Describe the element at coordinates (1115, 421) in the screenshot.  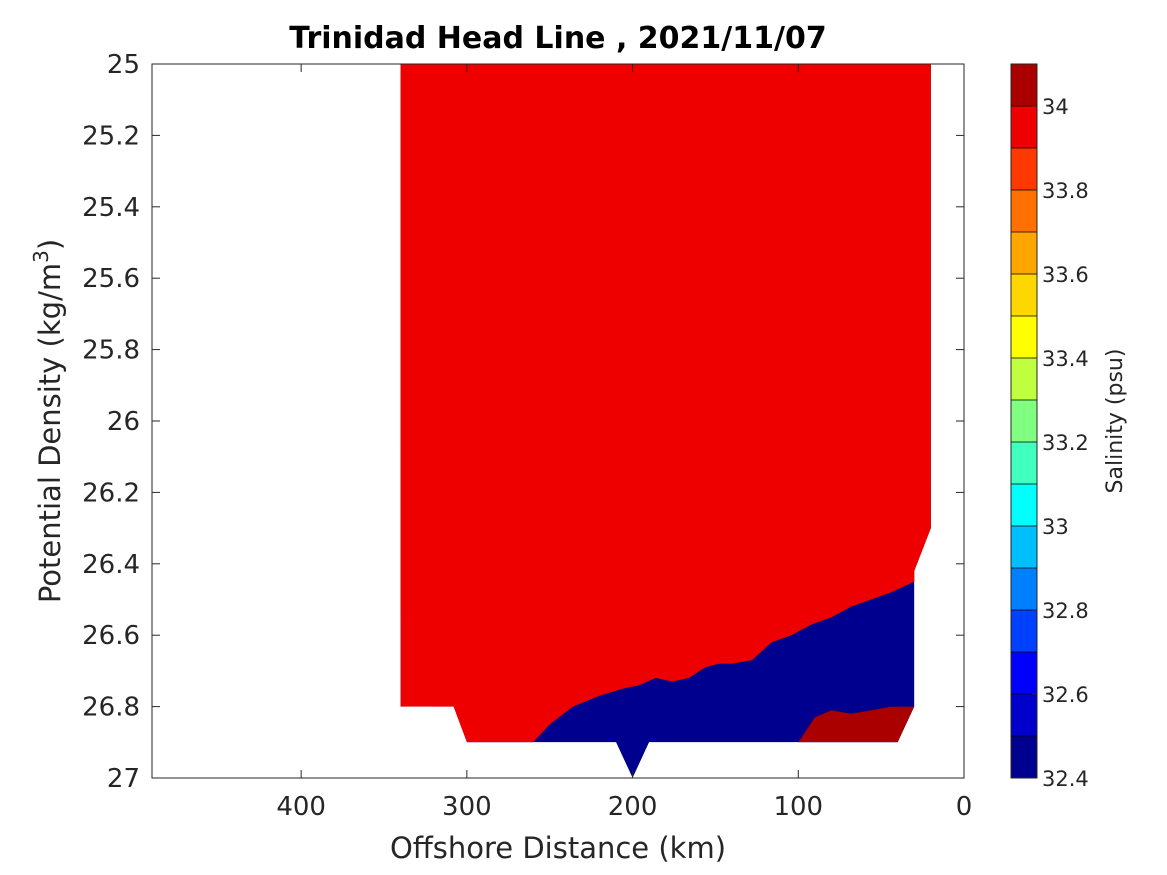
I see `colorbar-label: Salinity (psu)` at that location.